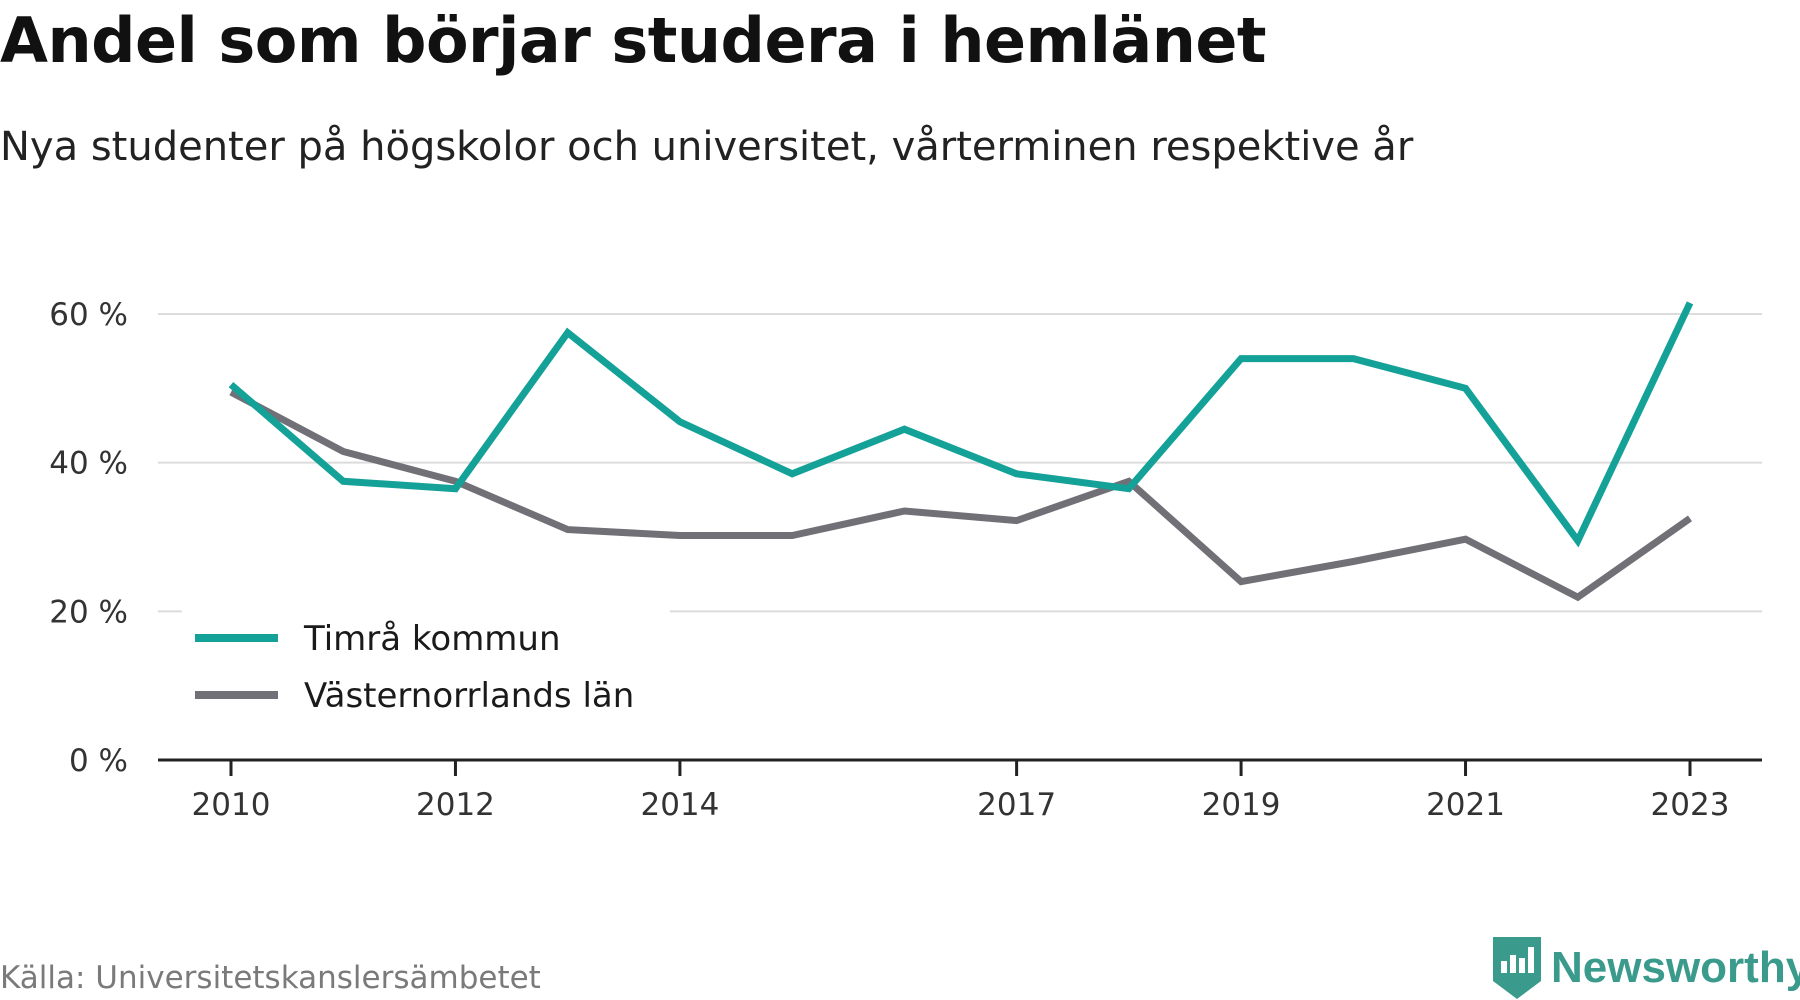  I want to click on y-axis-labels: 0 % 20 % 40 % 60 %, so click(88, 538).